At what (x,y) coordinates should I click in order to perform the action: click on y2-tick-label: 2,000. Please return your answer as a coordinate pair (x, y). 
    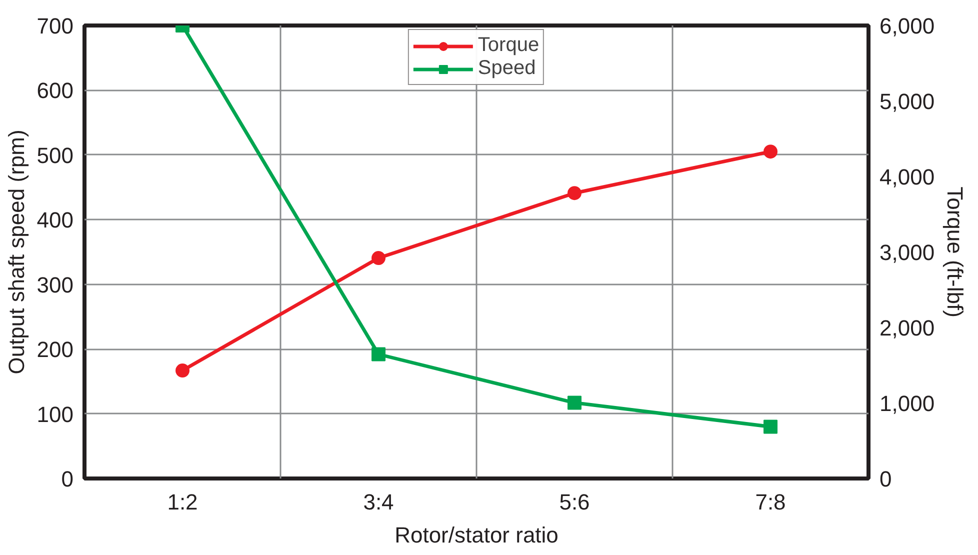
    Looking at the image, I should click on (907, 328).